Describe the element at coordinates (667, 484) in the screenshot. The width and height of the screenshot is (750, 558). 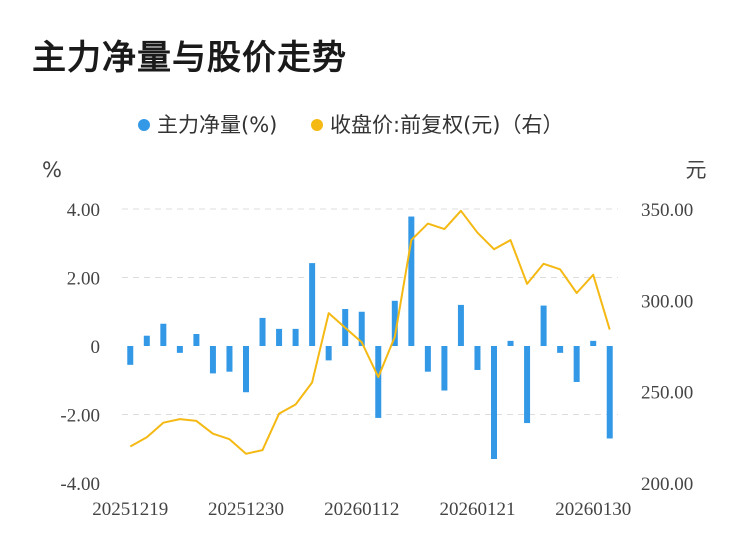
I see `right-tick-label: 200.00` at that location.